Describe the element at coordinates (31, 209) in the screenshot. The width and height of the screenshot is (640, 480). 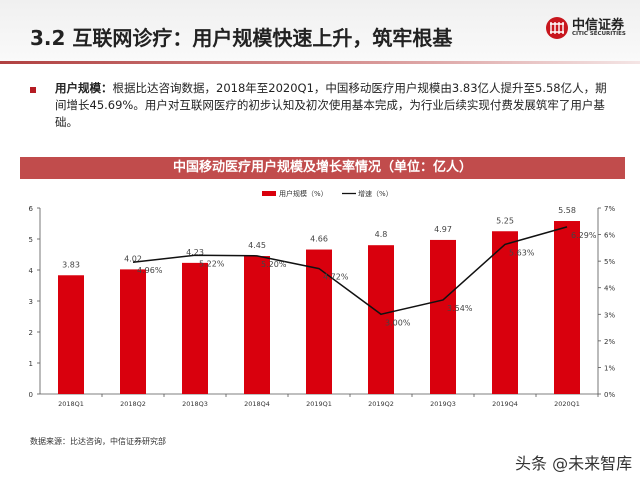
I see `left-tick-label: 6` at that location.